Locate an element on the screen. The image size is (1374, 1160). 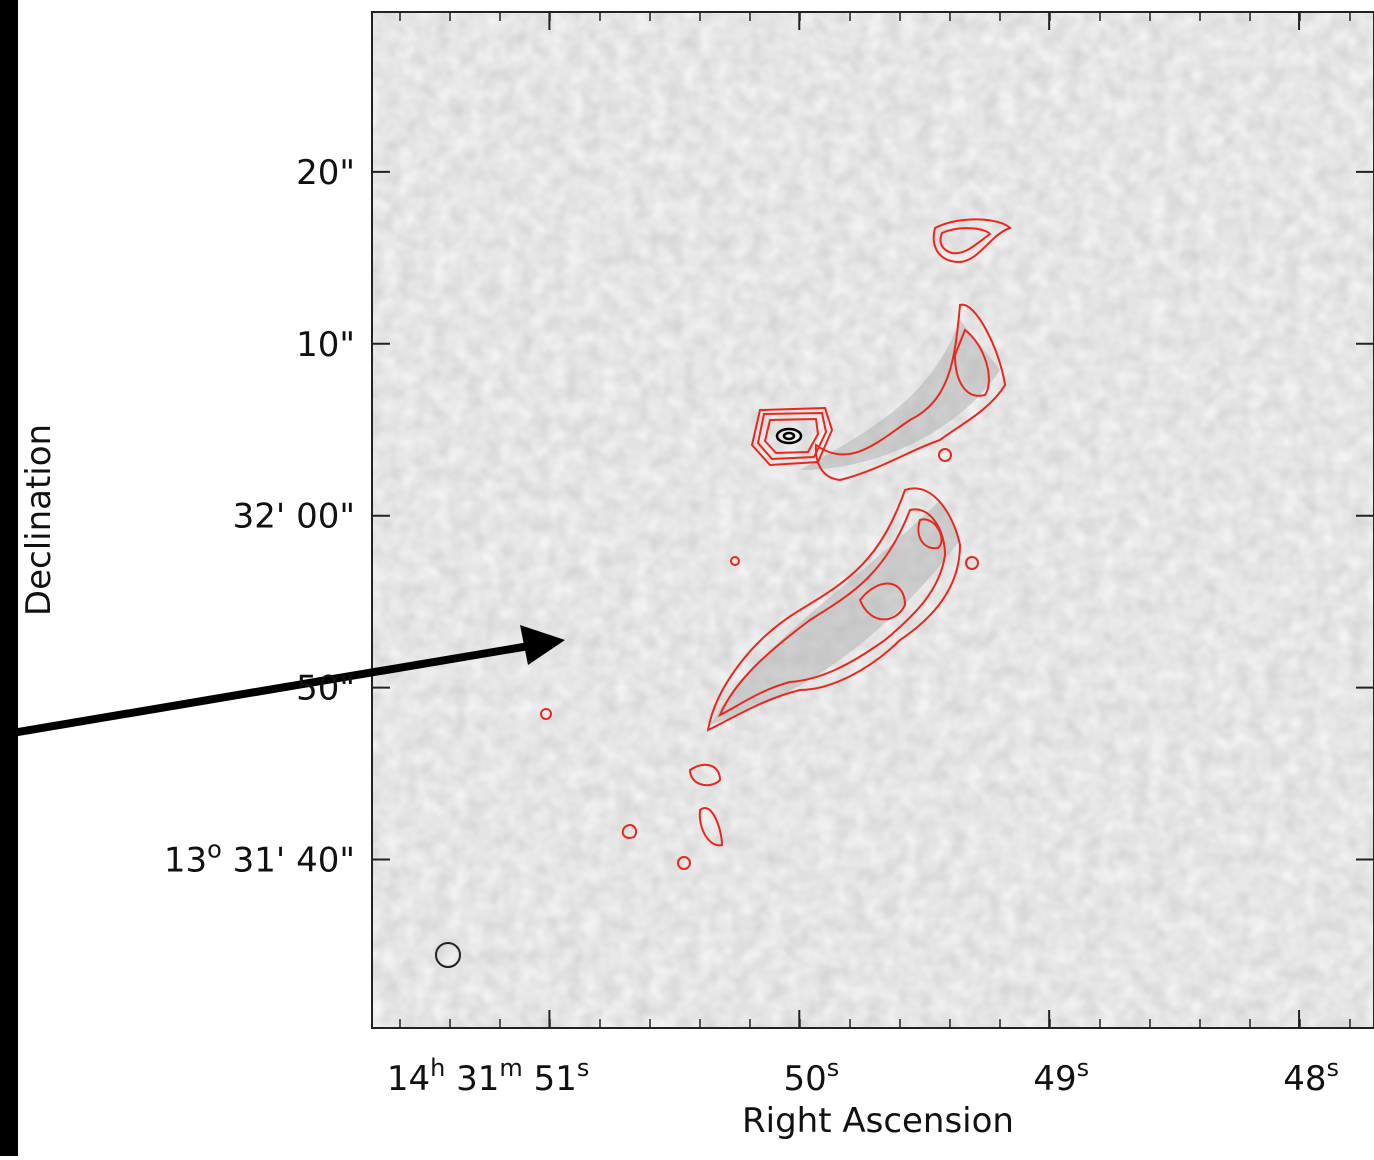
y-tick-label: 50" is located at coordinates (325, 689).